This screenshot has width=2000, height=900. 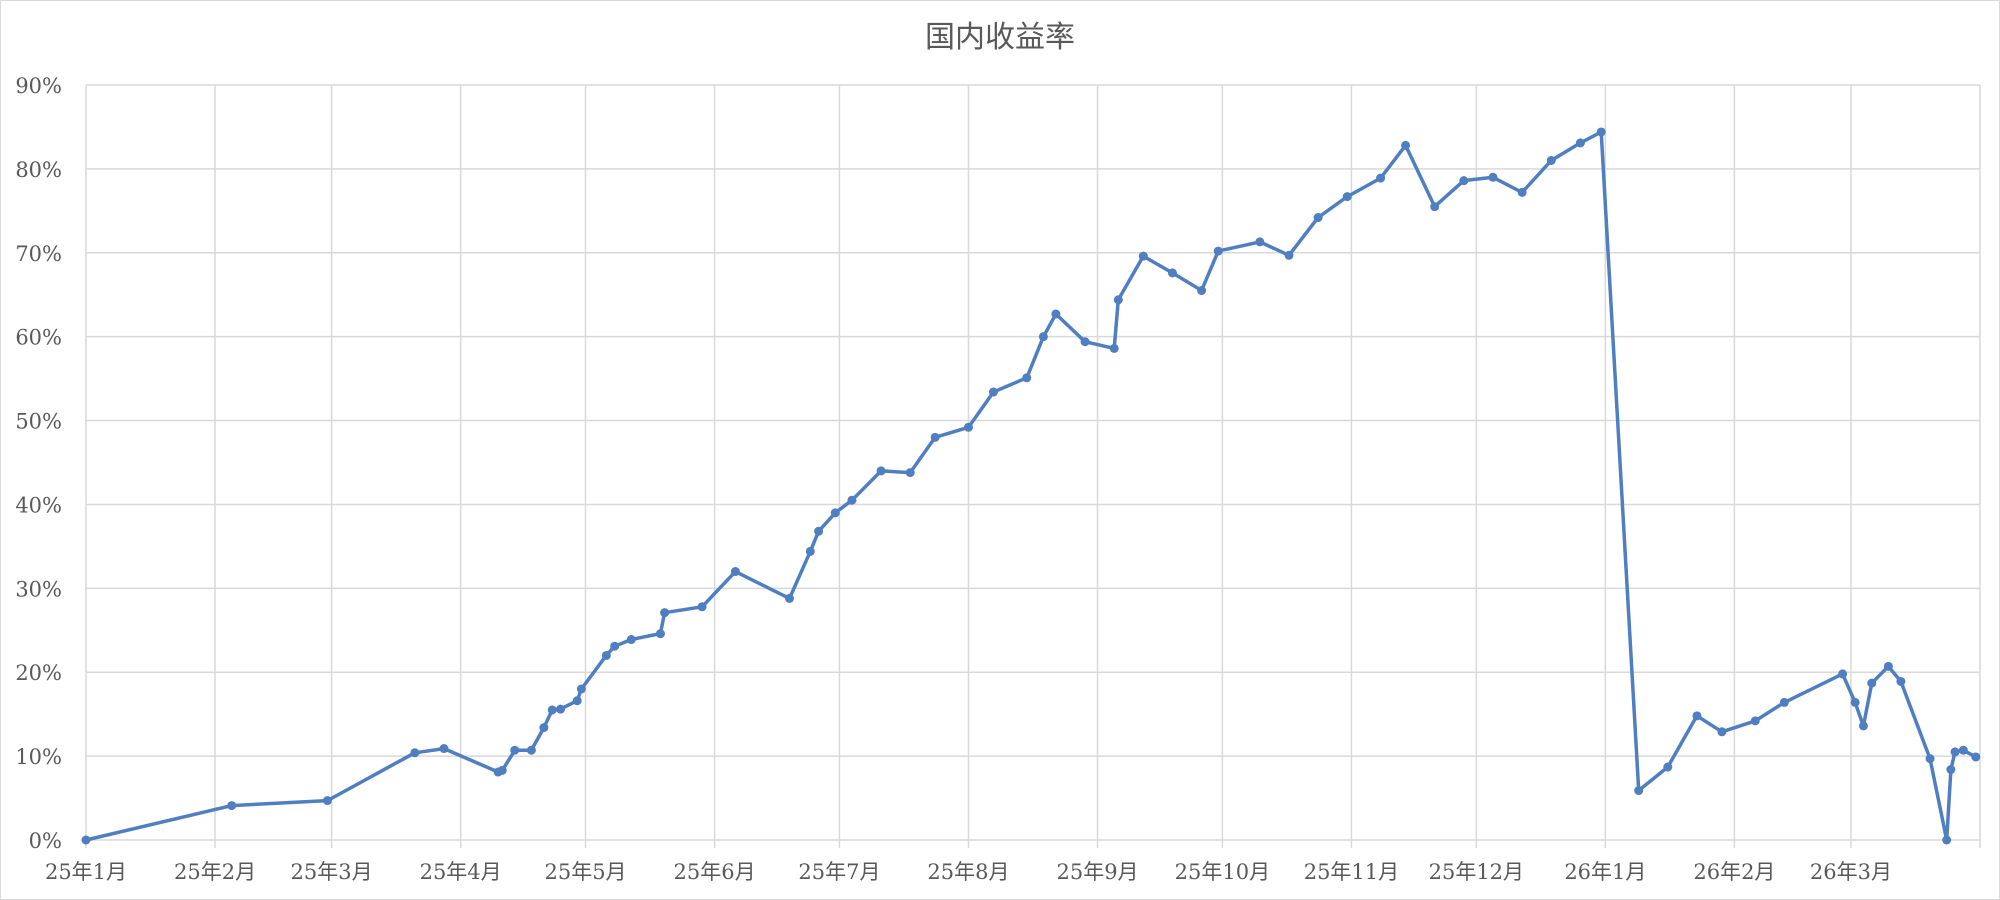 What do you see at coordinates (1851, 872) in the screenshot?
I see `x-tick-label: 26年3月` at bounding box center [1851, 872].